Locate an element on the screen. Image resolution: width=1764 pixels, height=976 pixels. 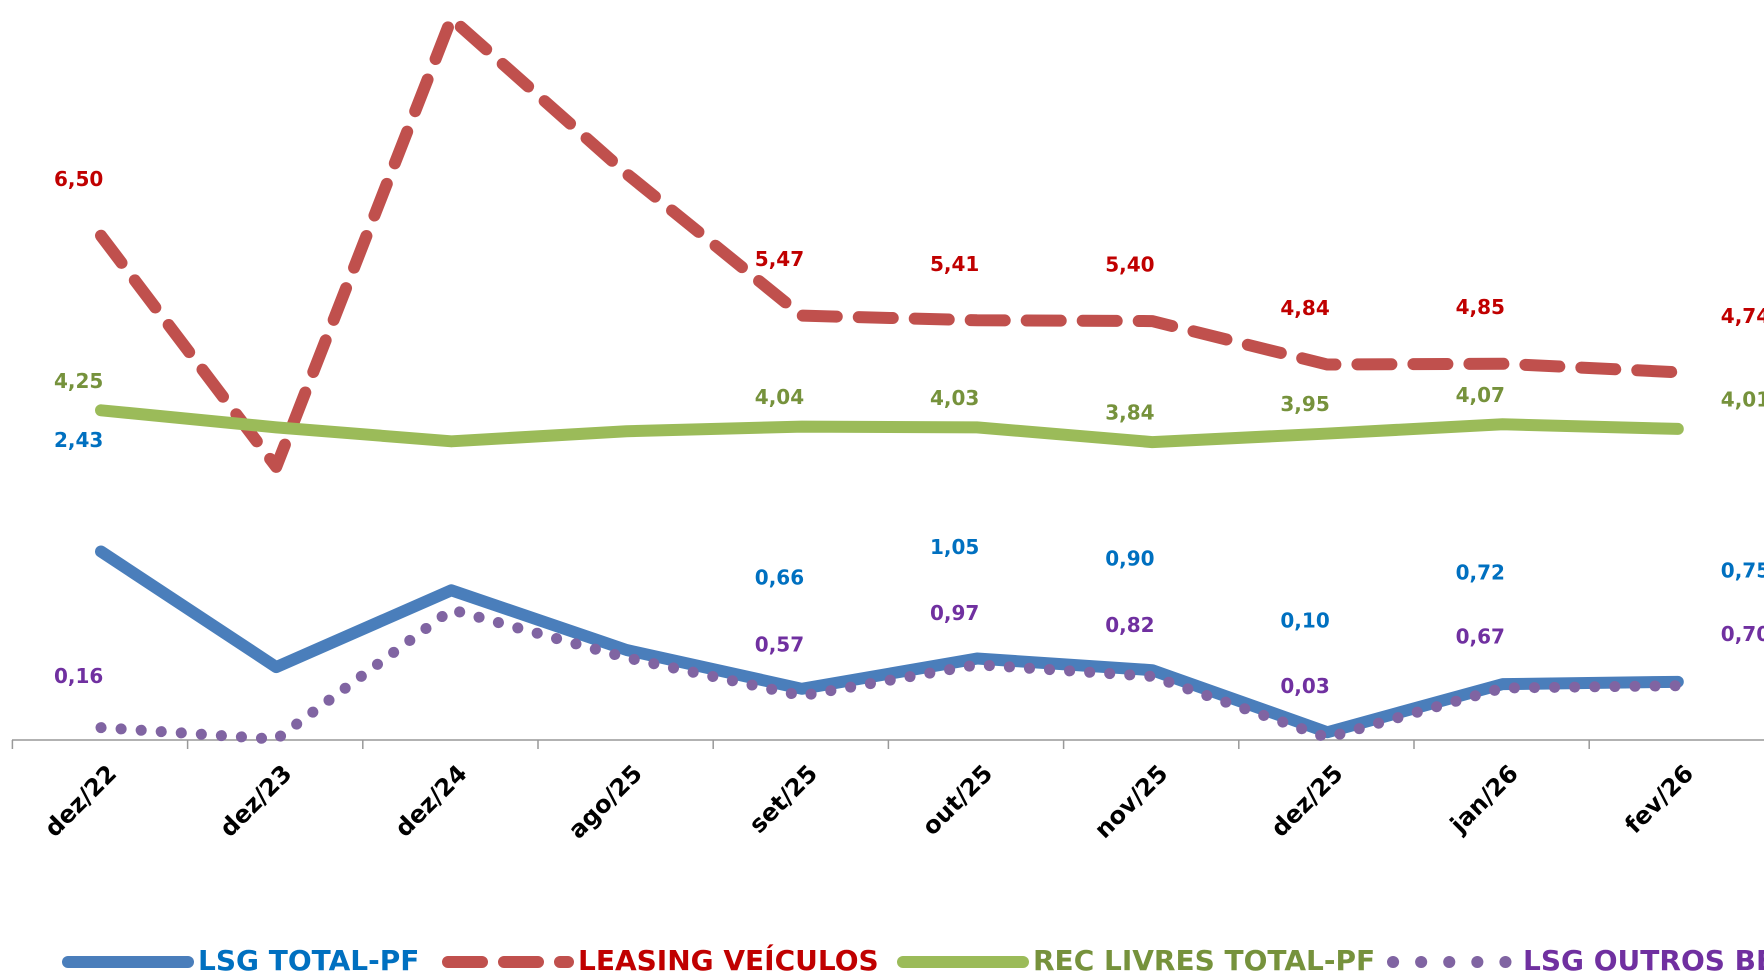
legend-label: LSG OUTROS BENS is located at coordinates (1643, 960).